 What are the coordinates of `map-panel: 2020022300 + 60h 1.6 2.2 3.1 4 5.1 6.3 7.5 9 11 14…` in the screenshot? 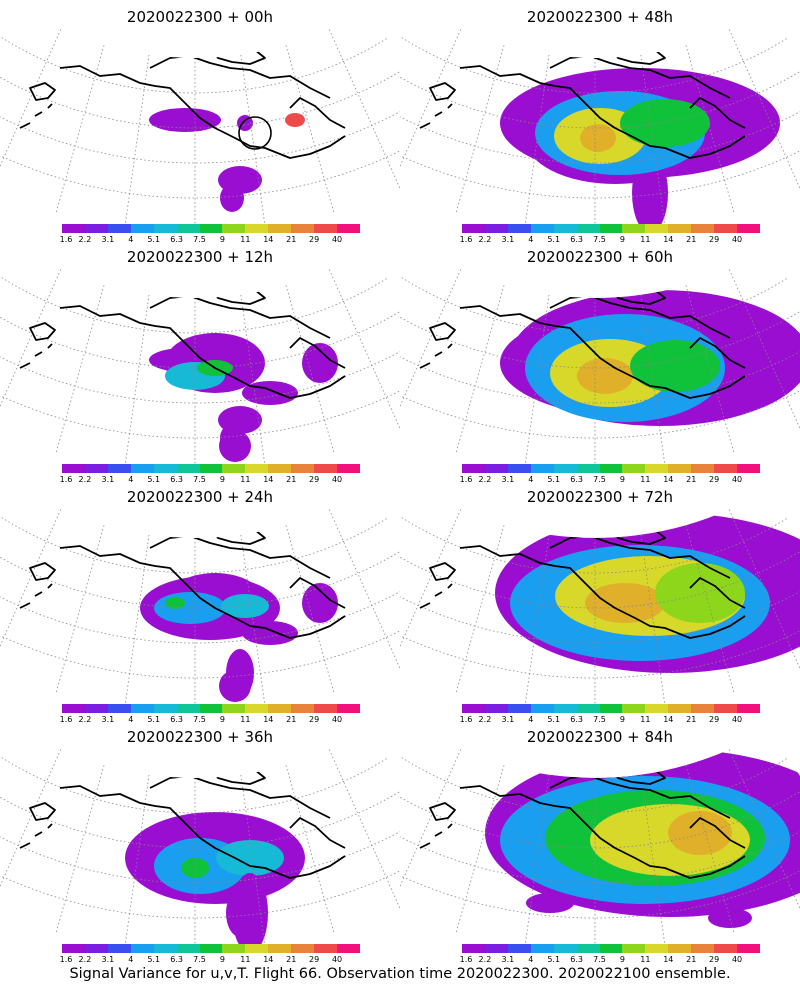 It's located at (600, 362).